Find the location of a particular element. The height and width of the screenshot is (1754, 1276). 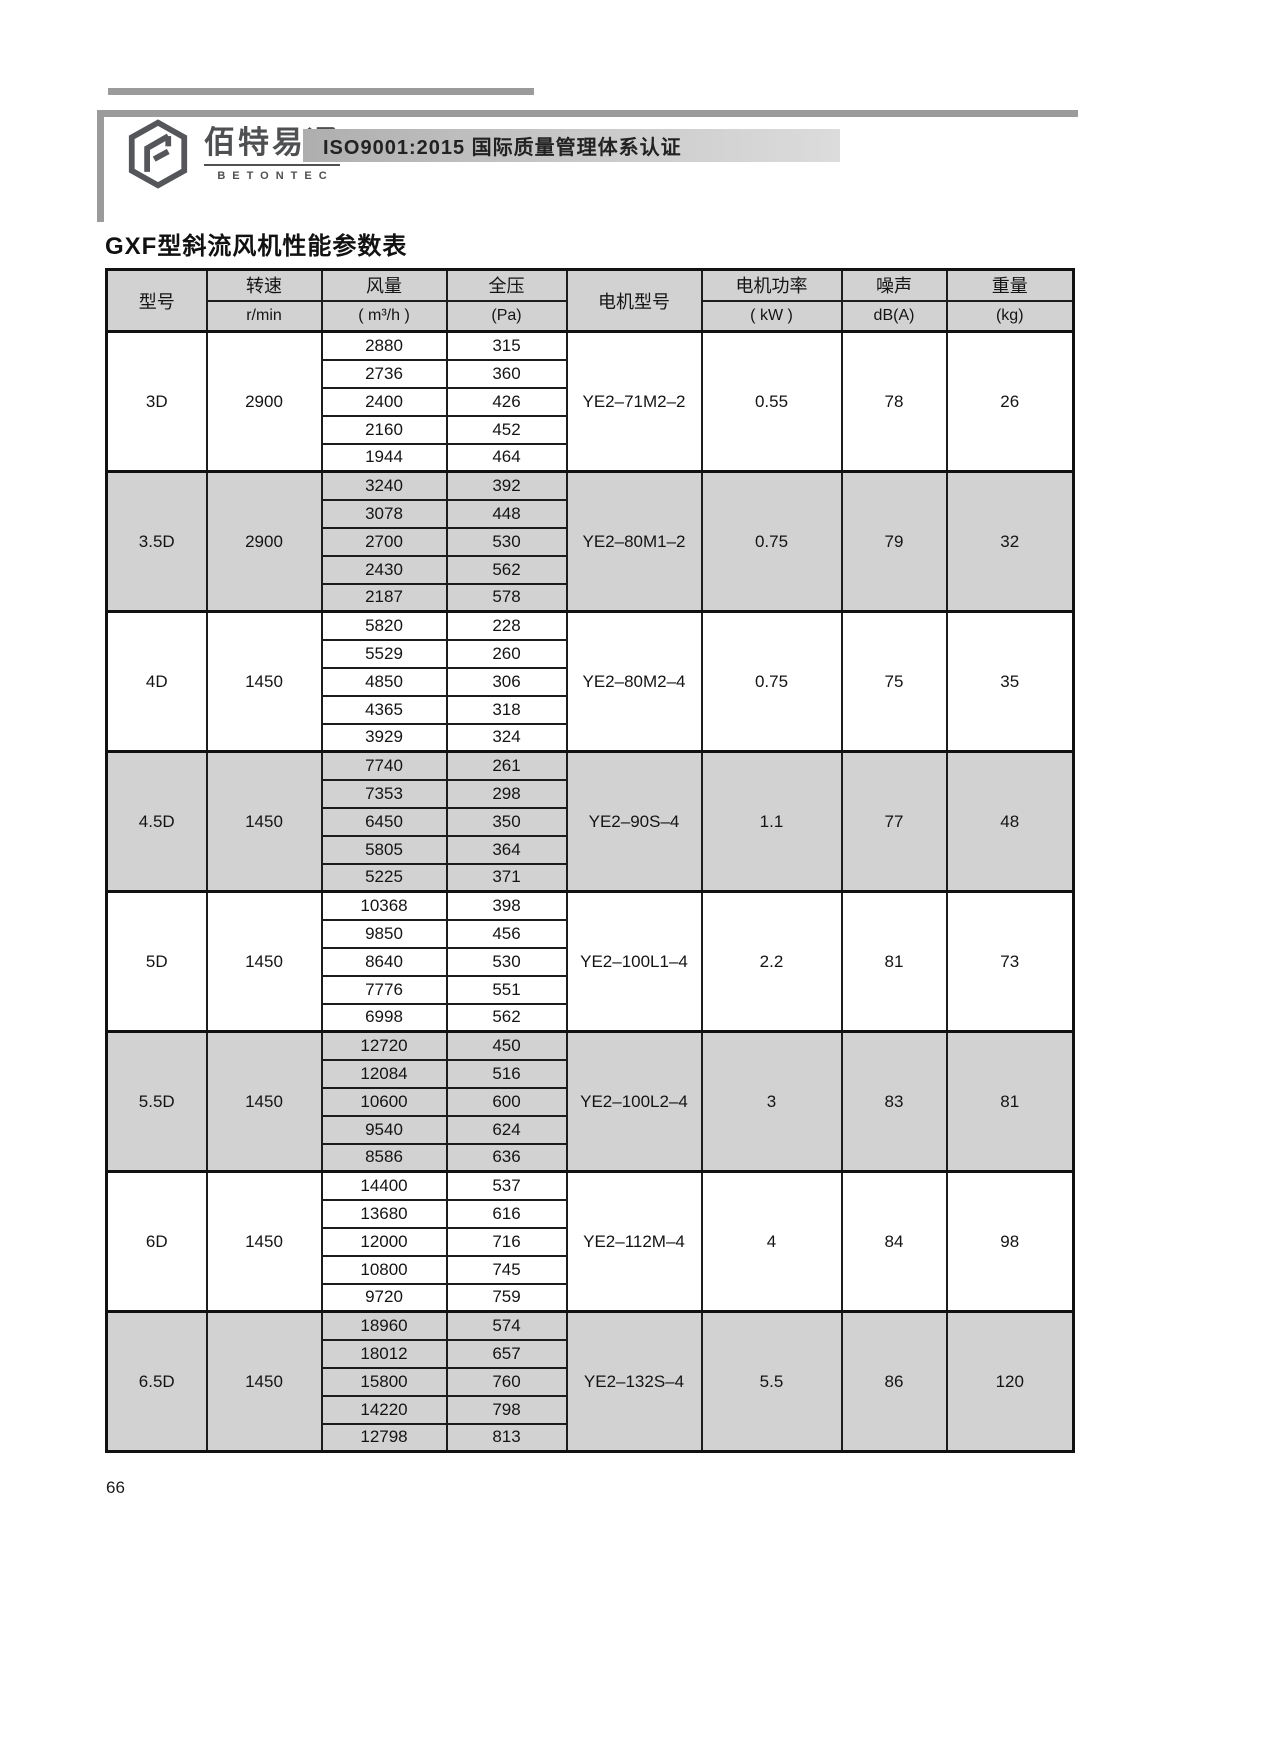

noise-cell: 81 is located at coordinates (894, 961).